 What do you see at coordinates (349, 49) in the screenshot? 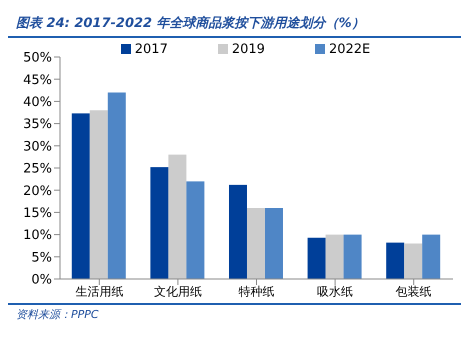
I see `legend-label: 2022E` at bounding box center [349, 49].